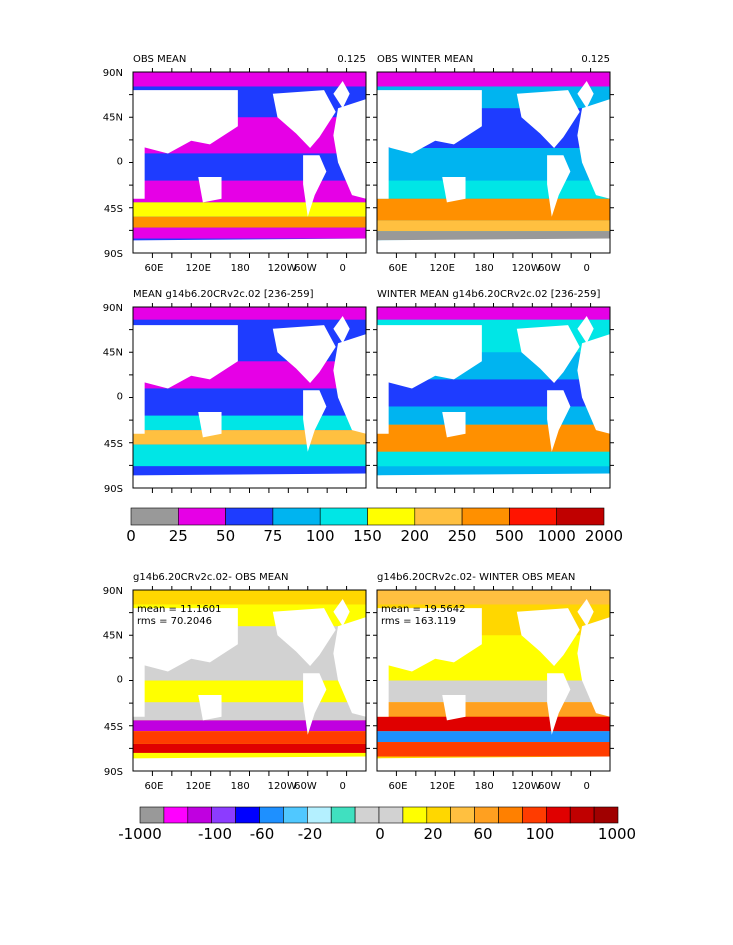 The height and width of the screenshot is (945, 733). What do you see at coordinates (367, 536) in the screenshot?
I see `colorbar-label: 150` at bounding box center [367, 536].